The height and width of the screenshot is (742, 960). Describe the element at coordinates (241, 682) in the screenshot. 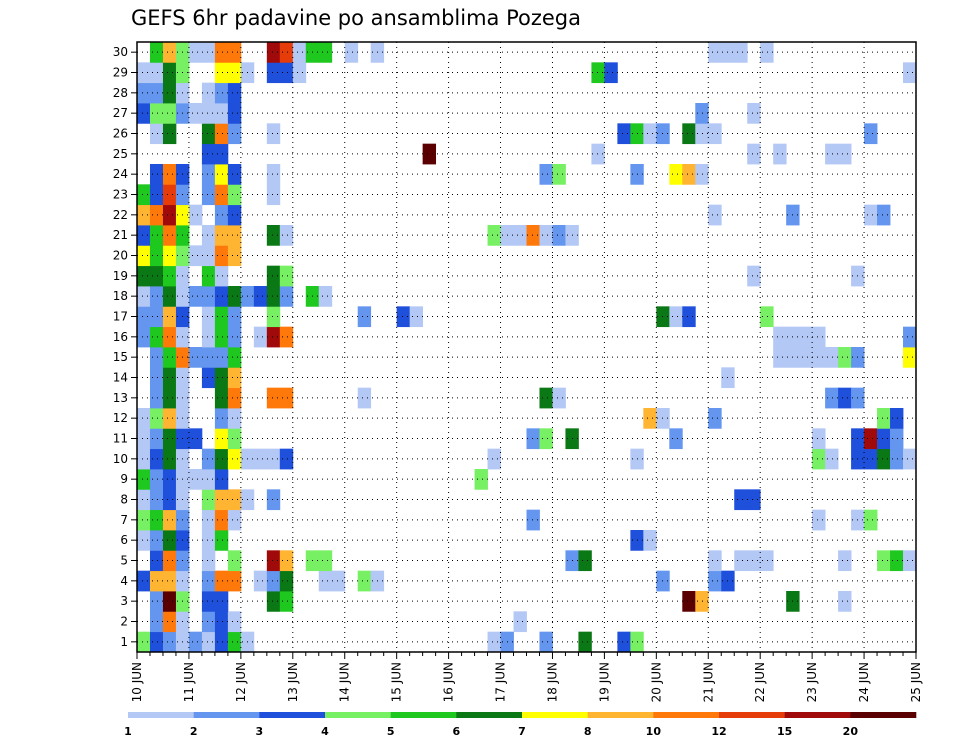

I see `x-tick-label: 12 JUN` at that location.